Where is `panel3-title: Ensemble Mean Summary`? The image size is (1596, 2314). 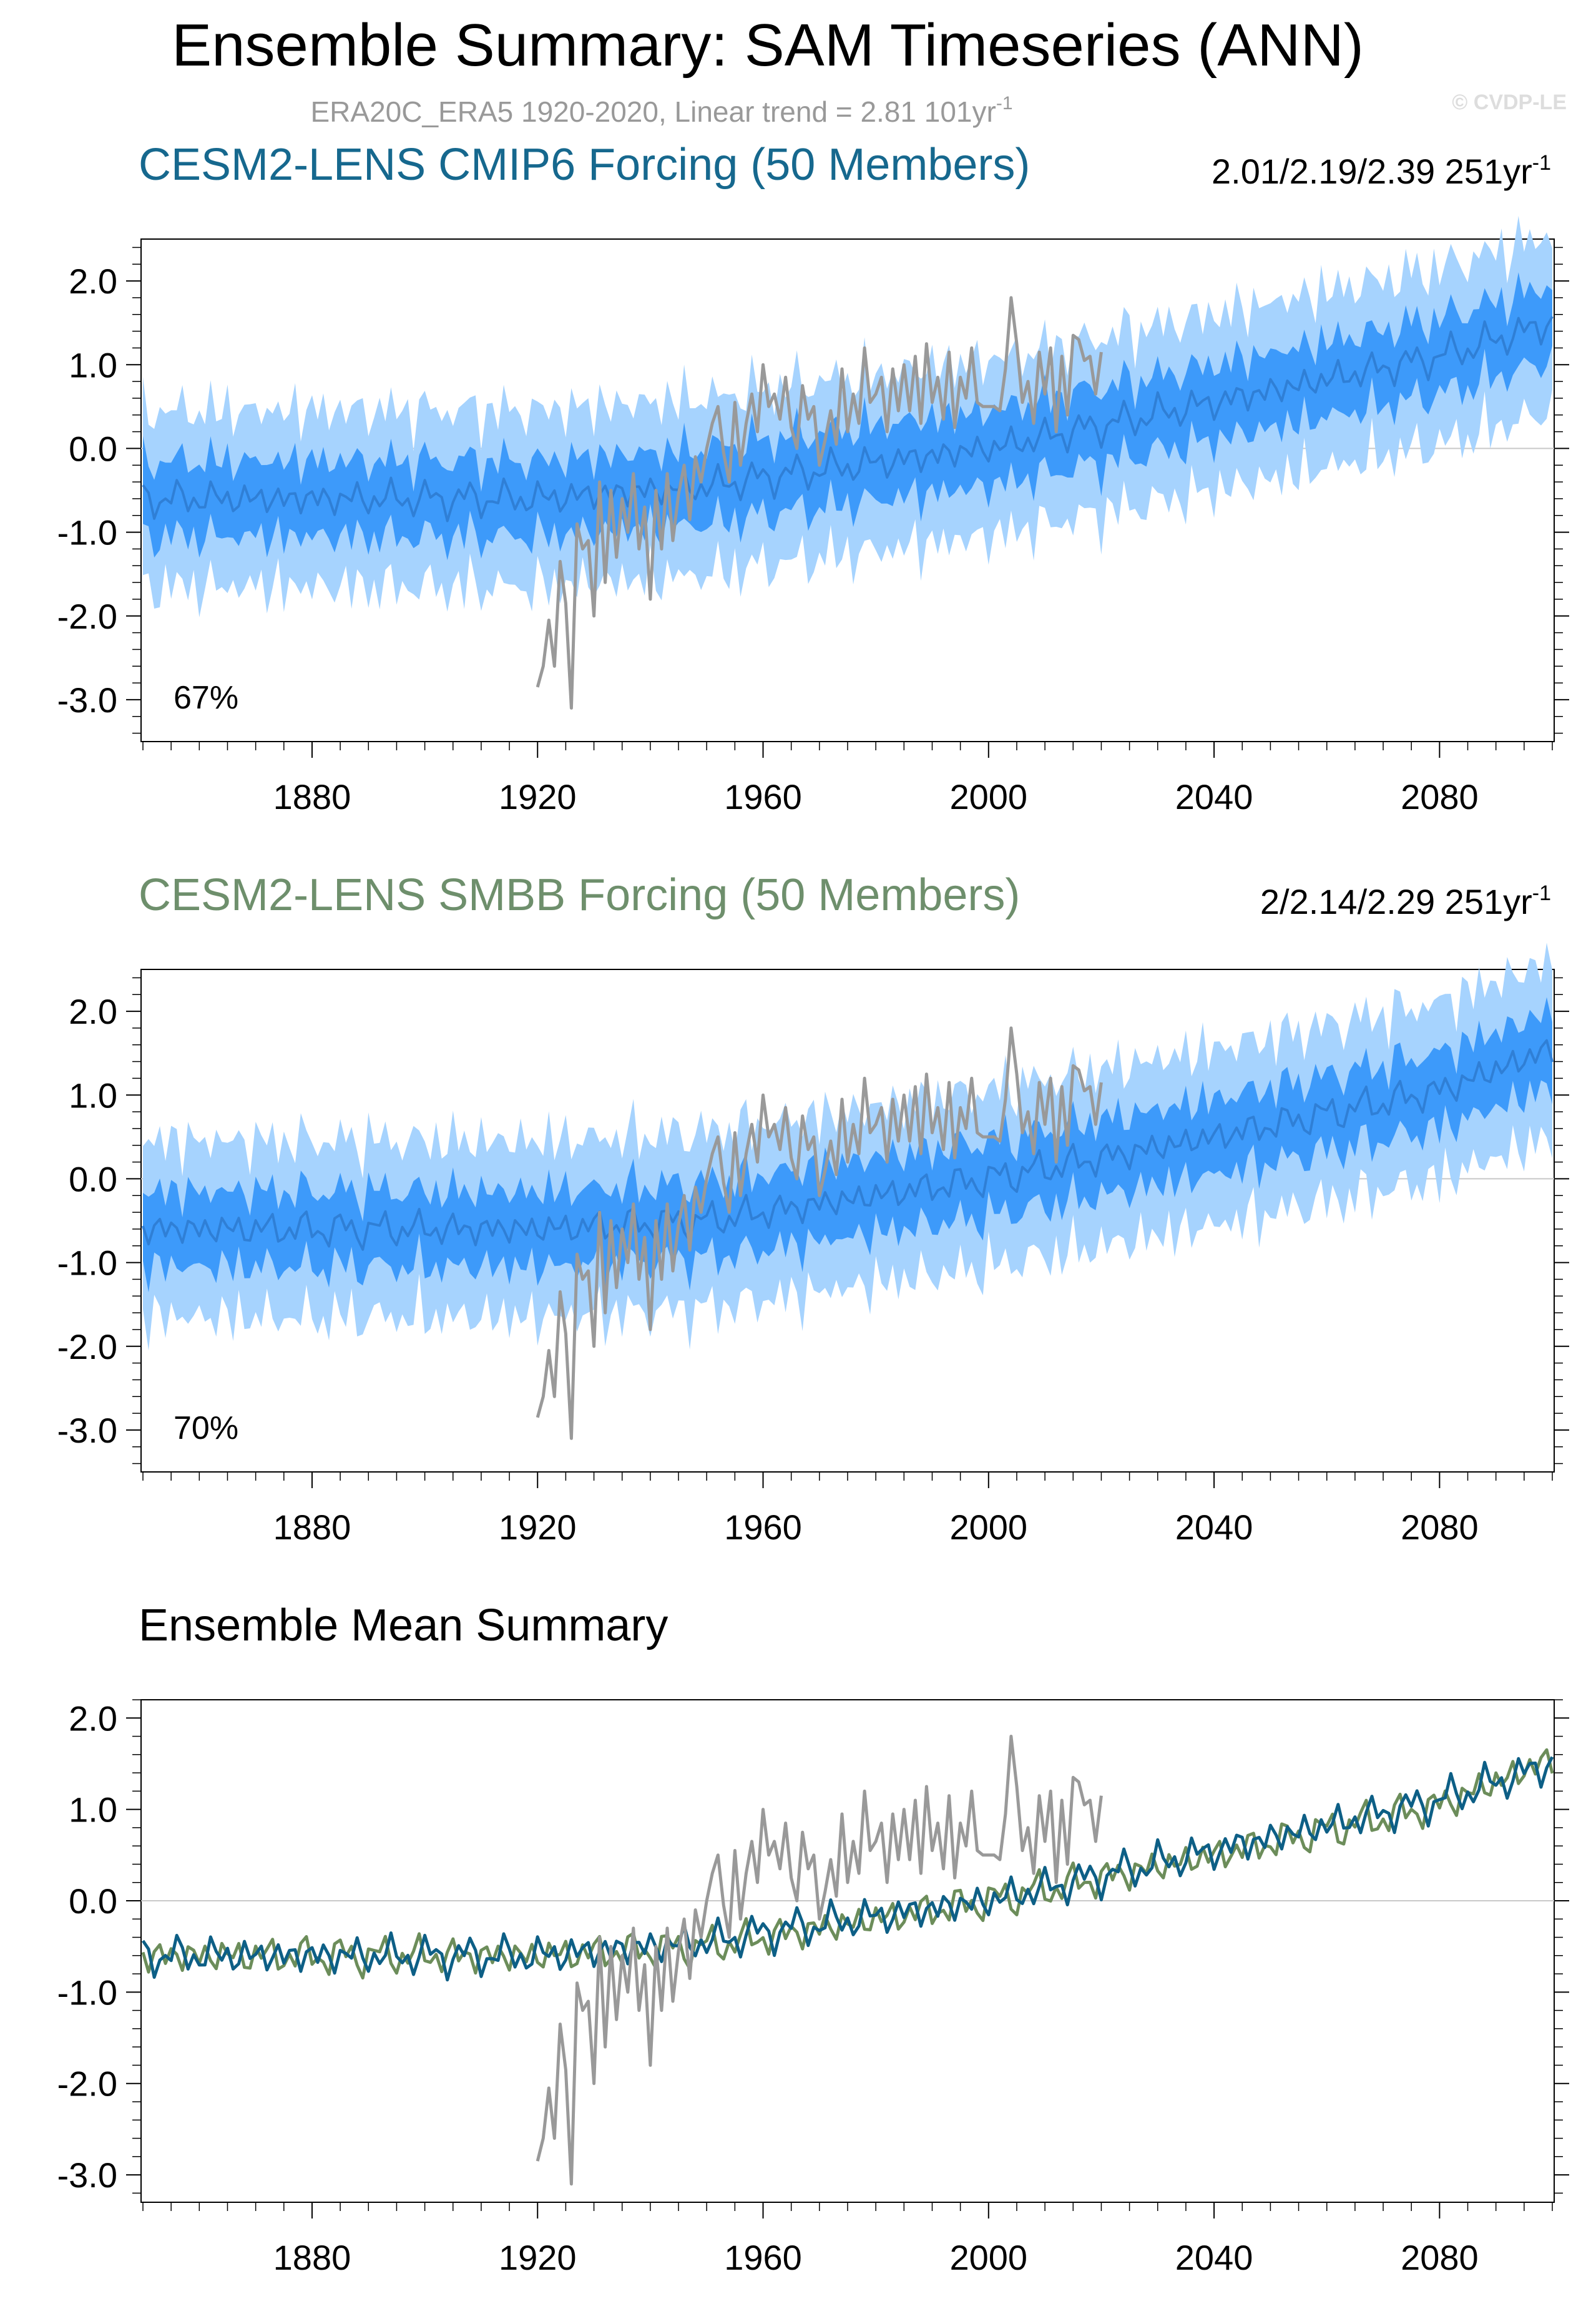 panel3-title: Ensemble Mean Summary is located at coordinates (404, 1625).